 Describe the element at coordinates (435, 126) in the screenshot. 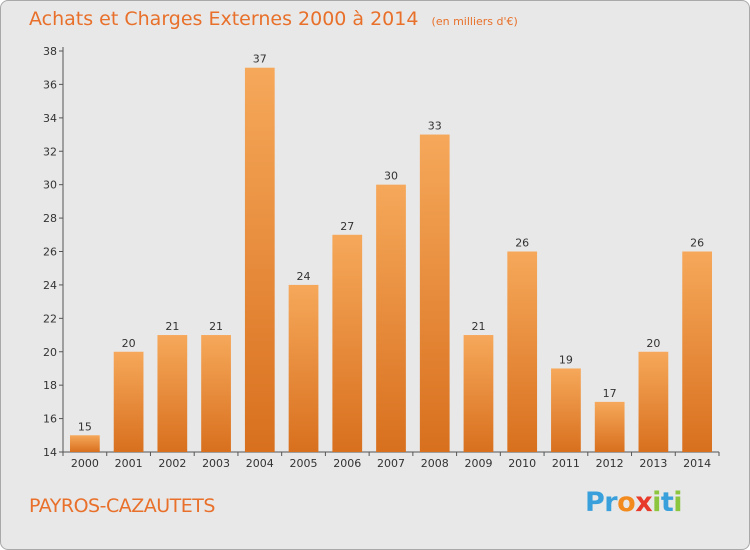

I see `data-label: 33` at that location.